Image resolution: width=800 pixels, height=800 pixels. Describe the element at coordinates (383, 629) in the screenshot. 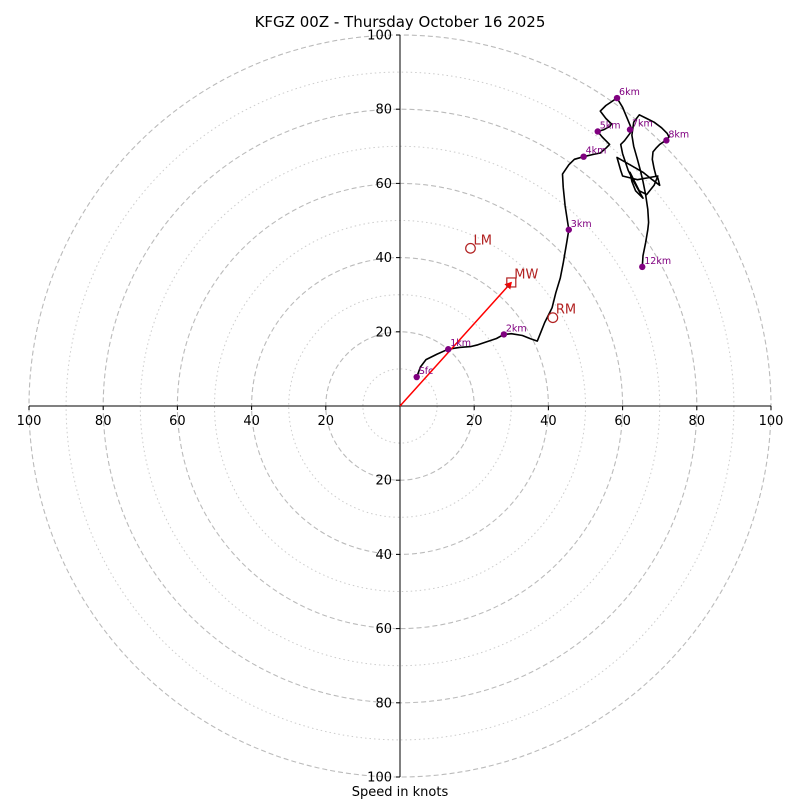

I see `y-tick-label-down-60: 60` at that location.